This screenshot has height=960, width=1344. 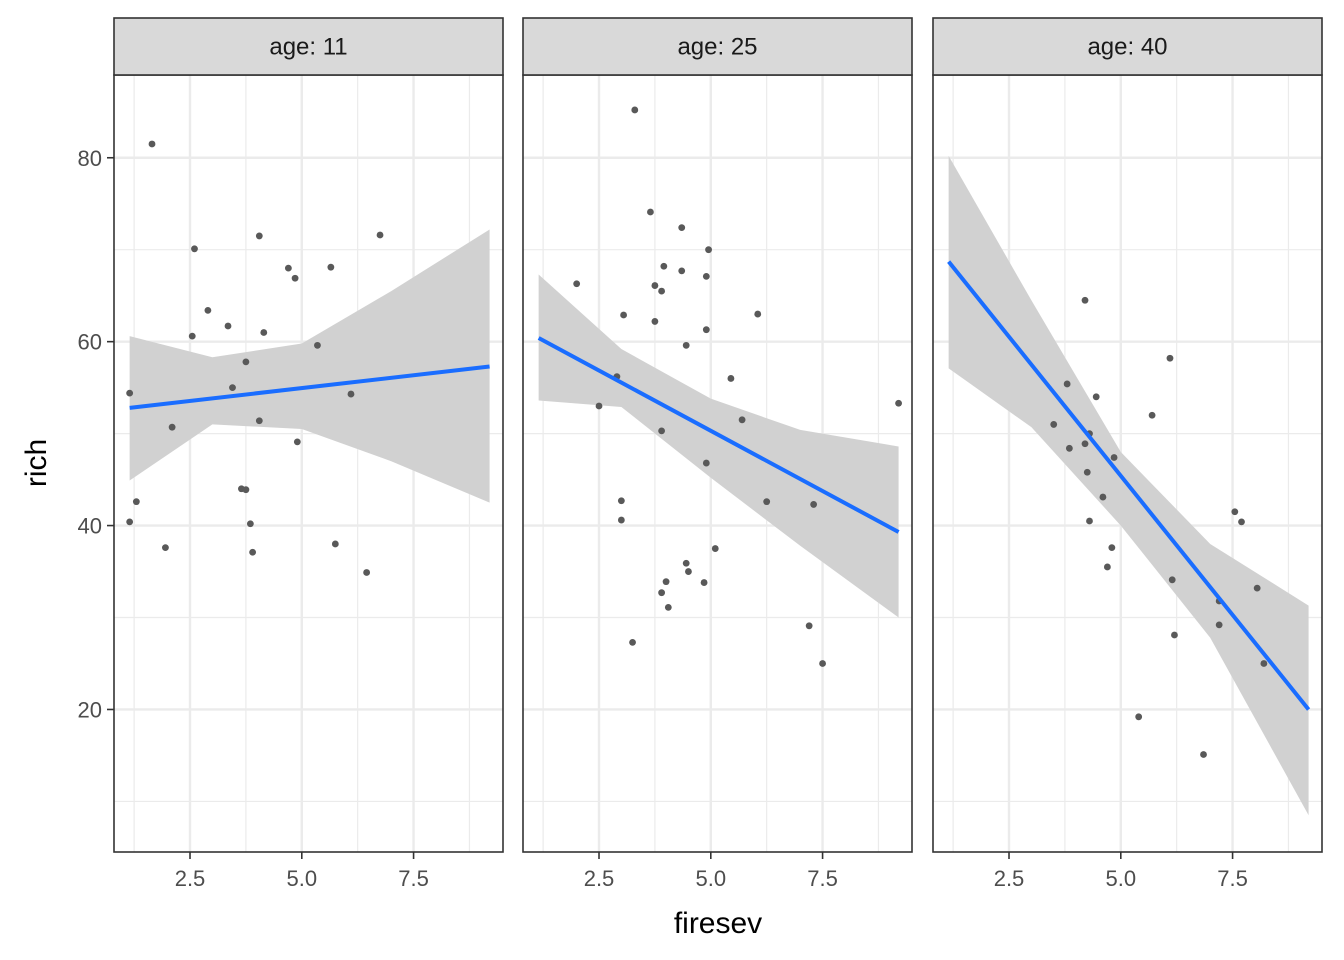 I want to click on facet-strip-label: age: 40, so click(x=1127, y=47).